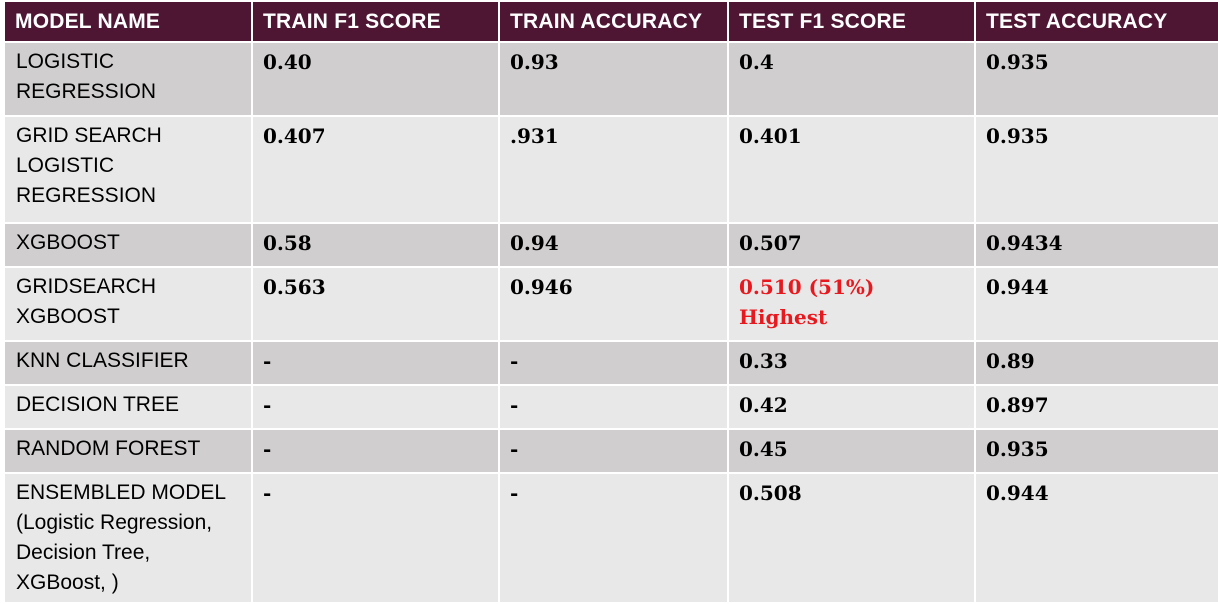 Image resolution: width=1218 pixels, height=604 pixels. Describe the element at coordinates (128, 21) in the screenshot. I see `header-model-name: MODEL NAME` at that location.